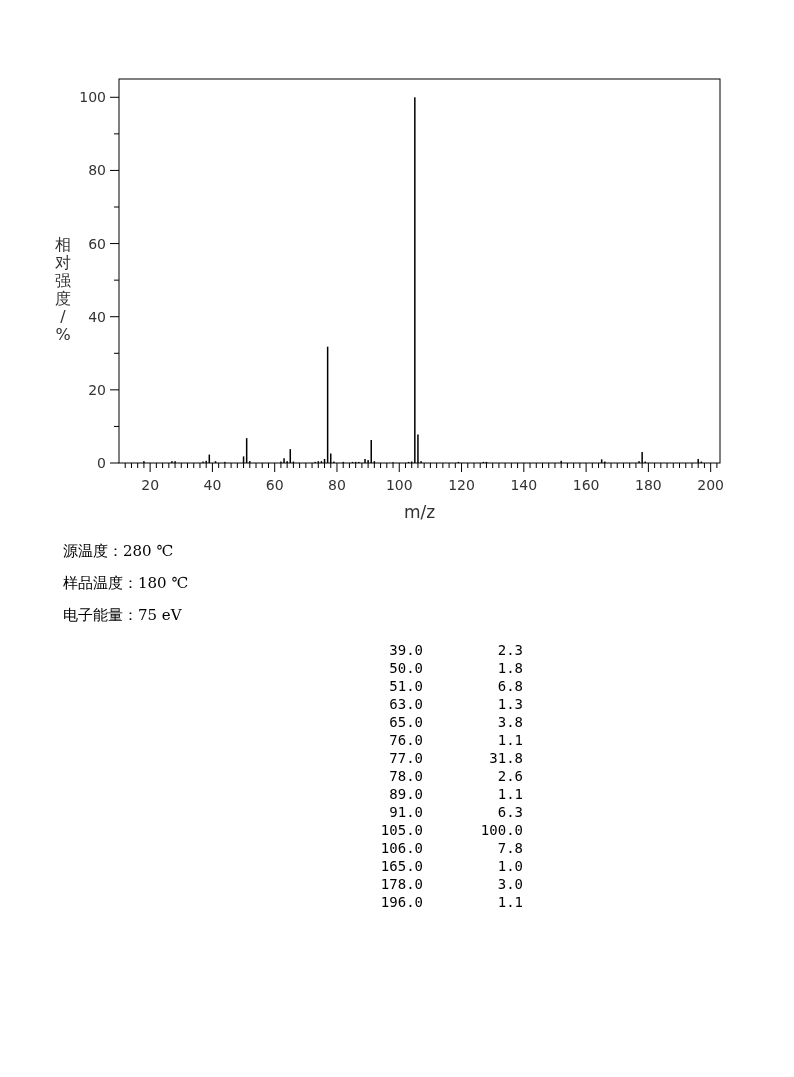 The width and height of the screenshot is (794, 1077). Describe the element at coordinates (274, 485) in the screenshot. I see `x-tick-label: 60` at that location.